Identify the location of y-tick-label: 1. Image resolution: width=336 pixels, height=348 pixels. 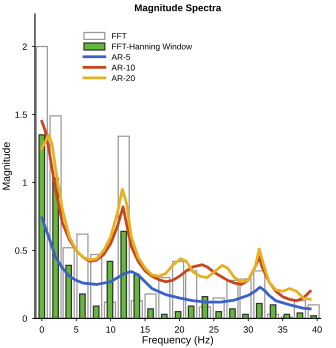
(24, 183).